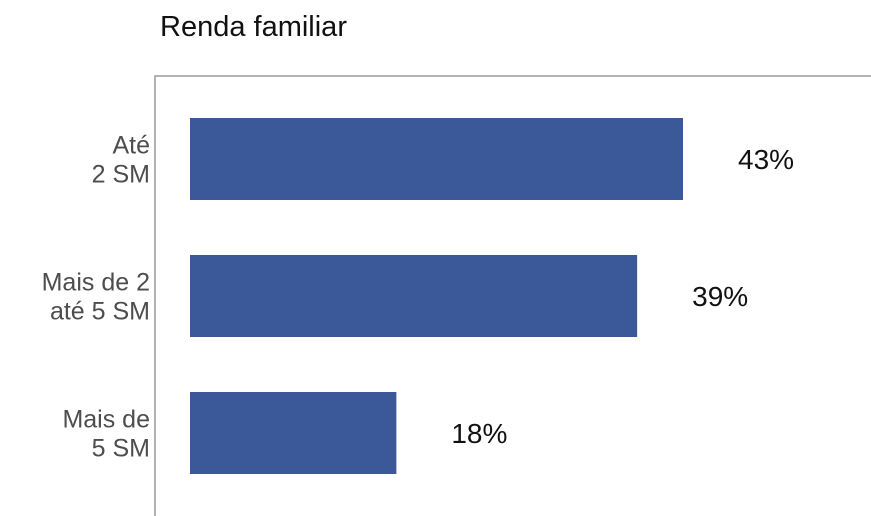  Describe the element at coordinates (720, 296) in the screenshot. I see `value-label-1: 39%` at that location.